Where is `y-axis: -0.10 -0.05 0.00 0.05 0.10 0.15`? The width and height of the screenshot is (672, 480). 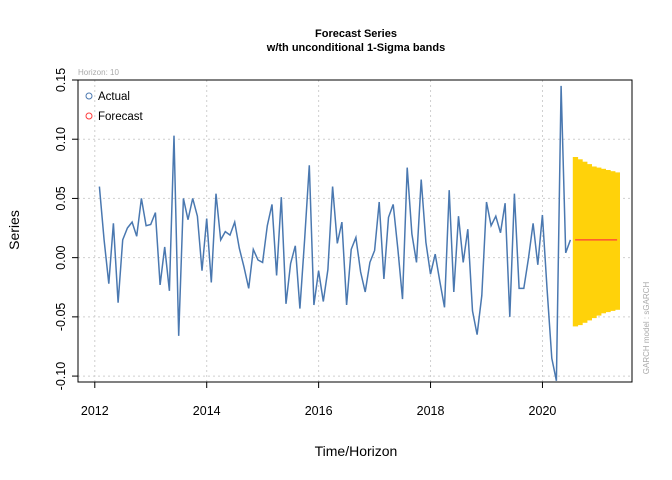
y-axis: -0.10 -0.05 0.00 0.05 0.10 0.15 is located at coordinates (66, 229).